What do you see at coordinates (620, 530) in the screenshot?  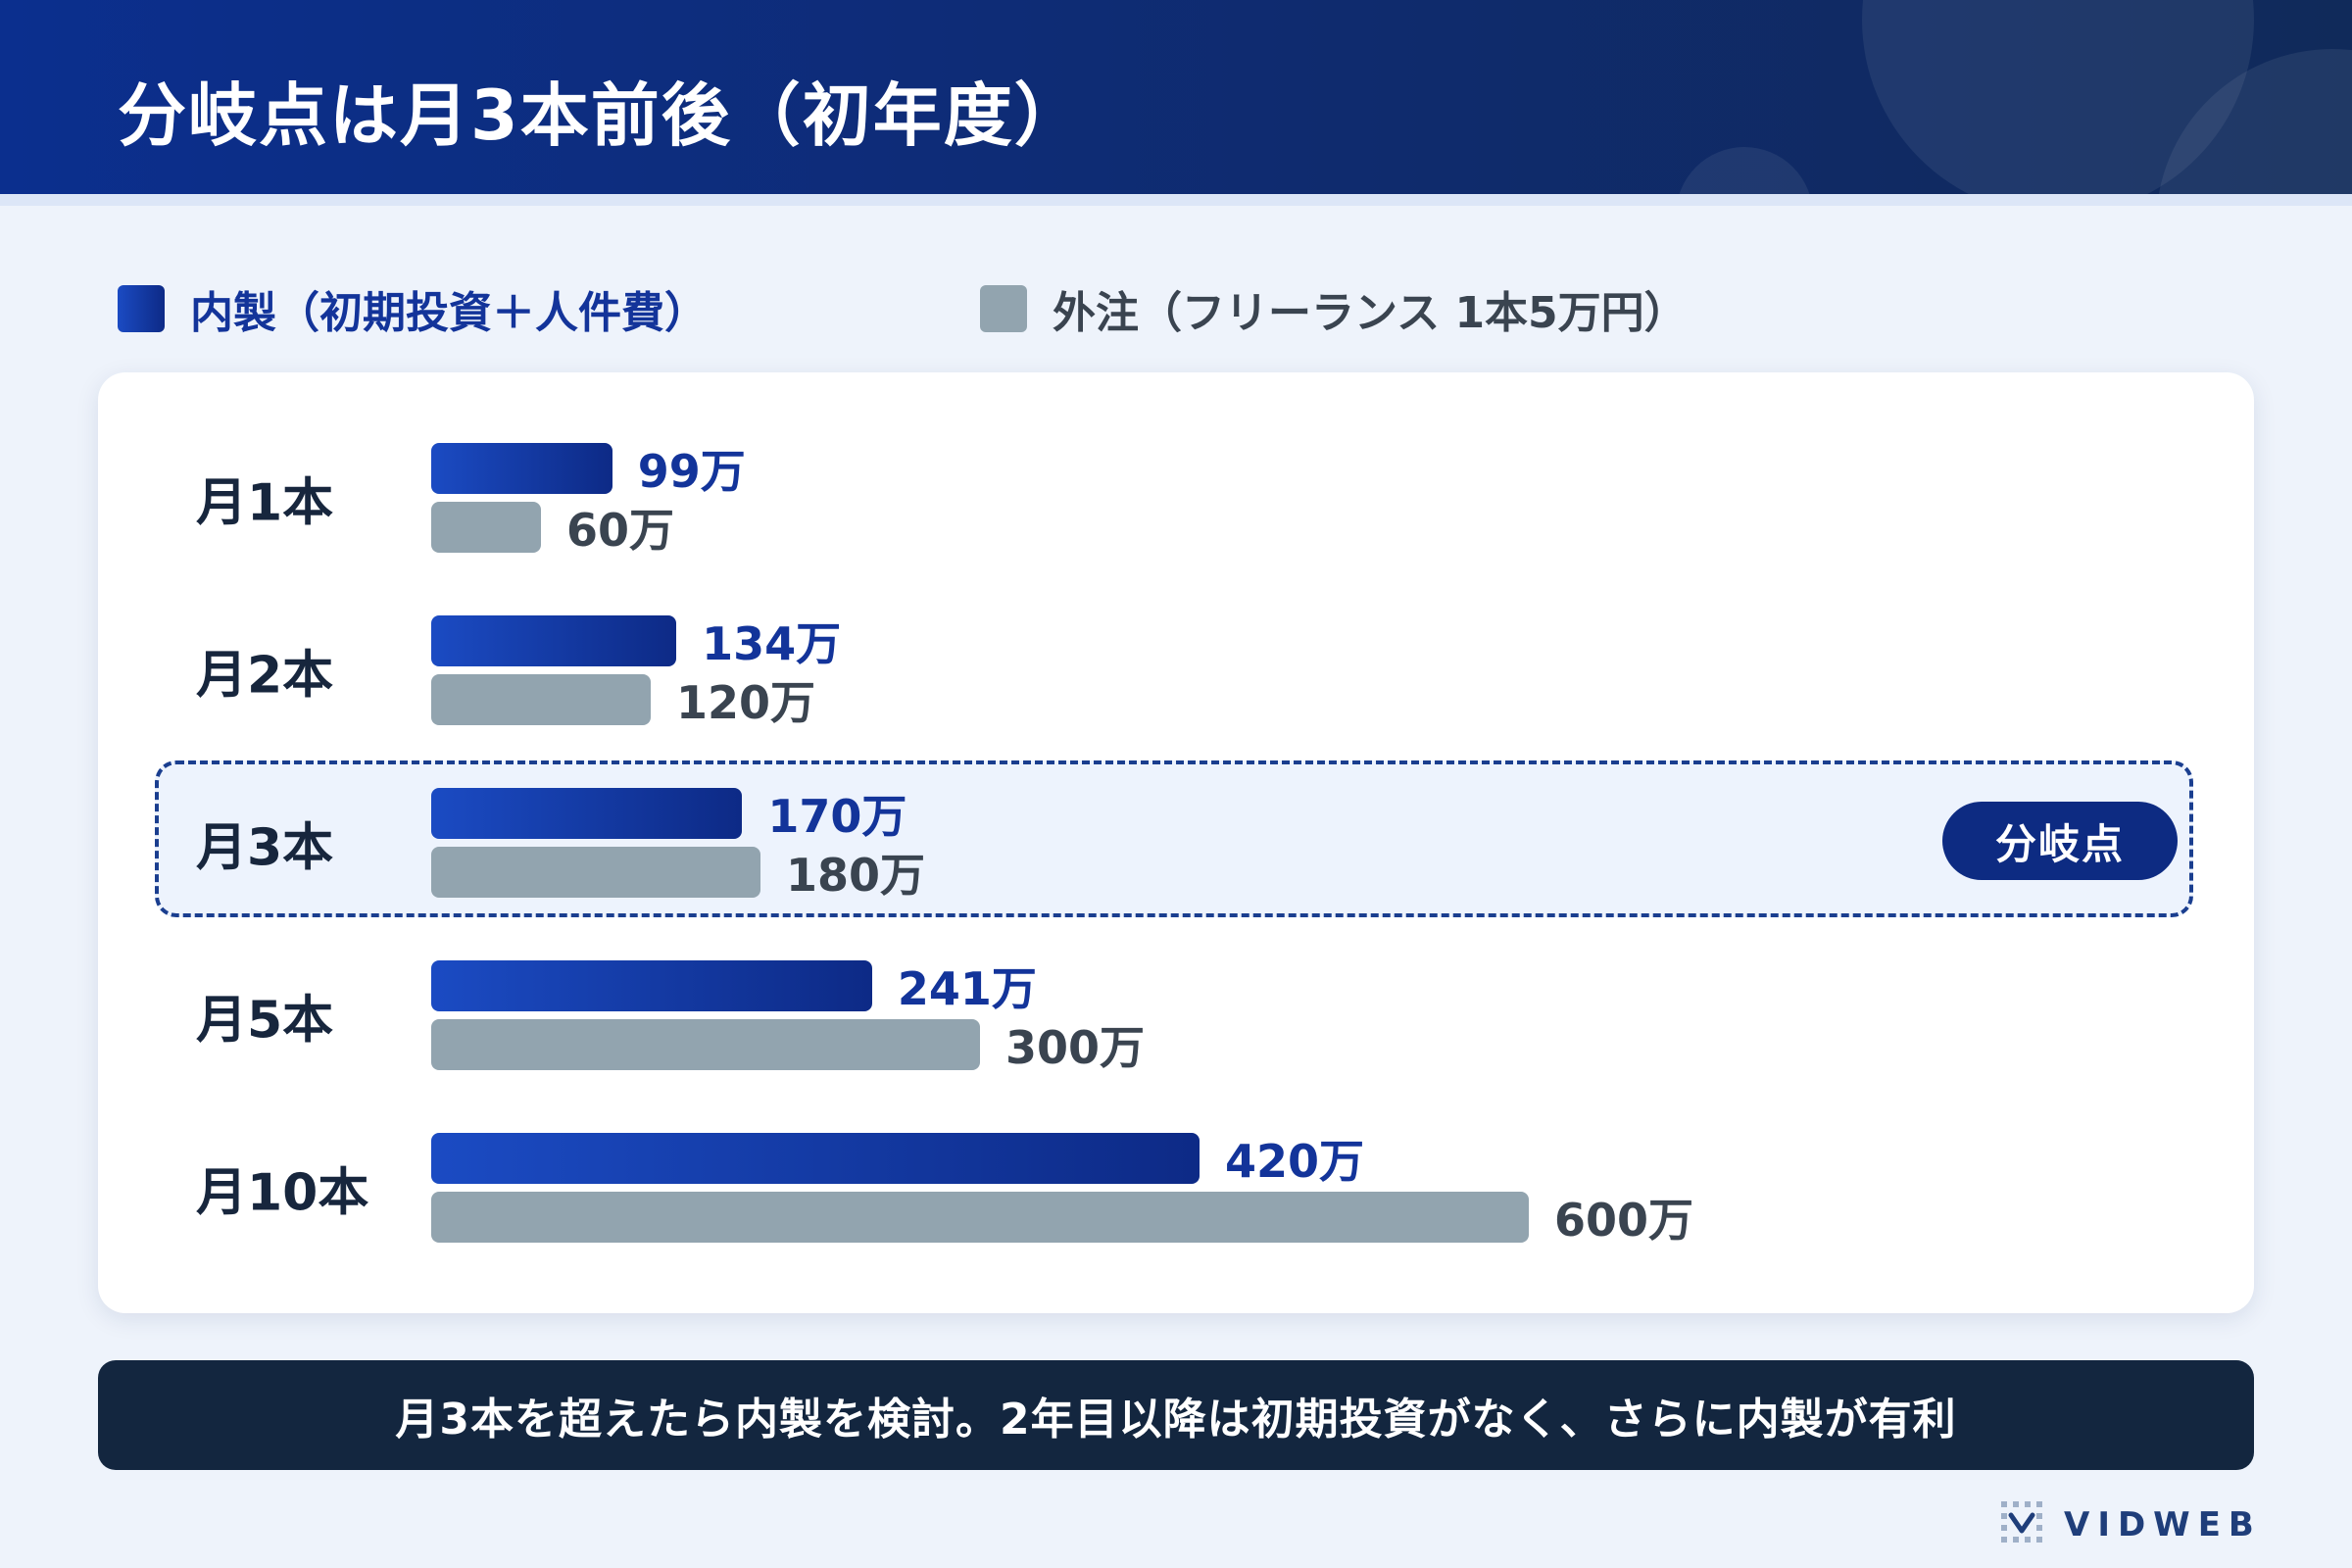 I see `value-label-outsource: 60万` at bounding box center [620, 530].